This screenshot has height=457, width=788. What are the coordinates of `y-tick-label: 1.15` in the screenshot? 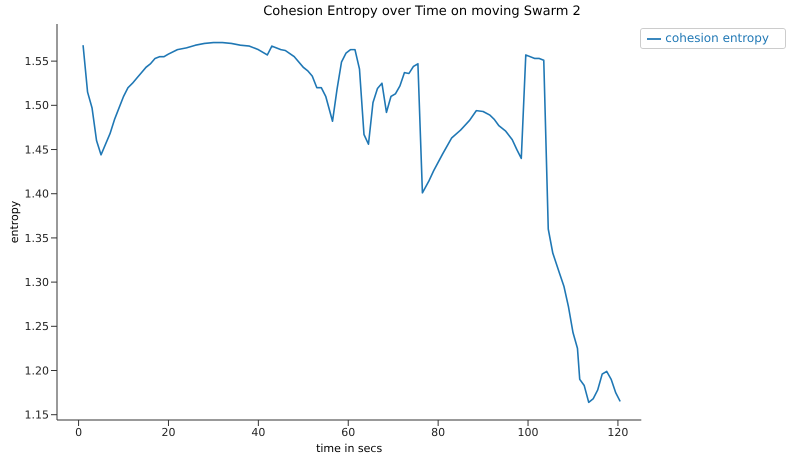 It's located at (36, 415).